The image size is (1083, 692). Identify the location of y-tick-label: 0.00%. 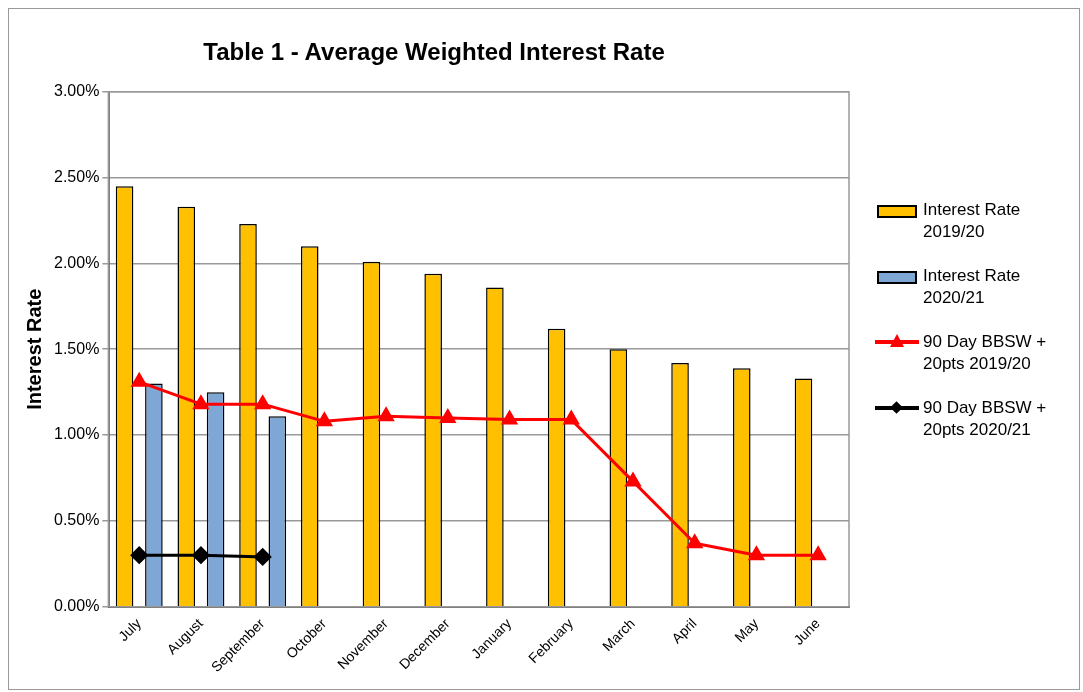
(76, 606).